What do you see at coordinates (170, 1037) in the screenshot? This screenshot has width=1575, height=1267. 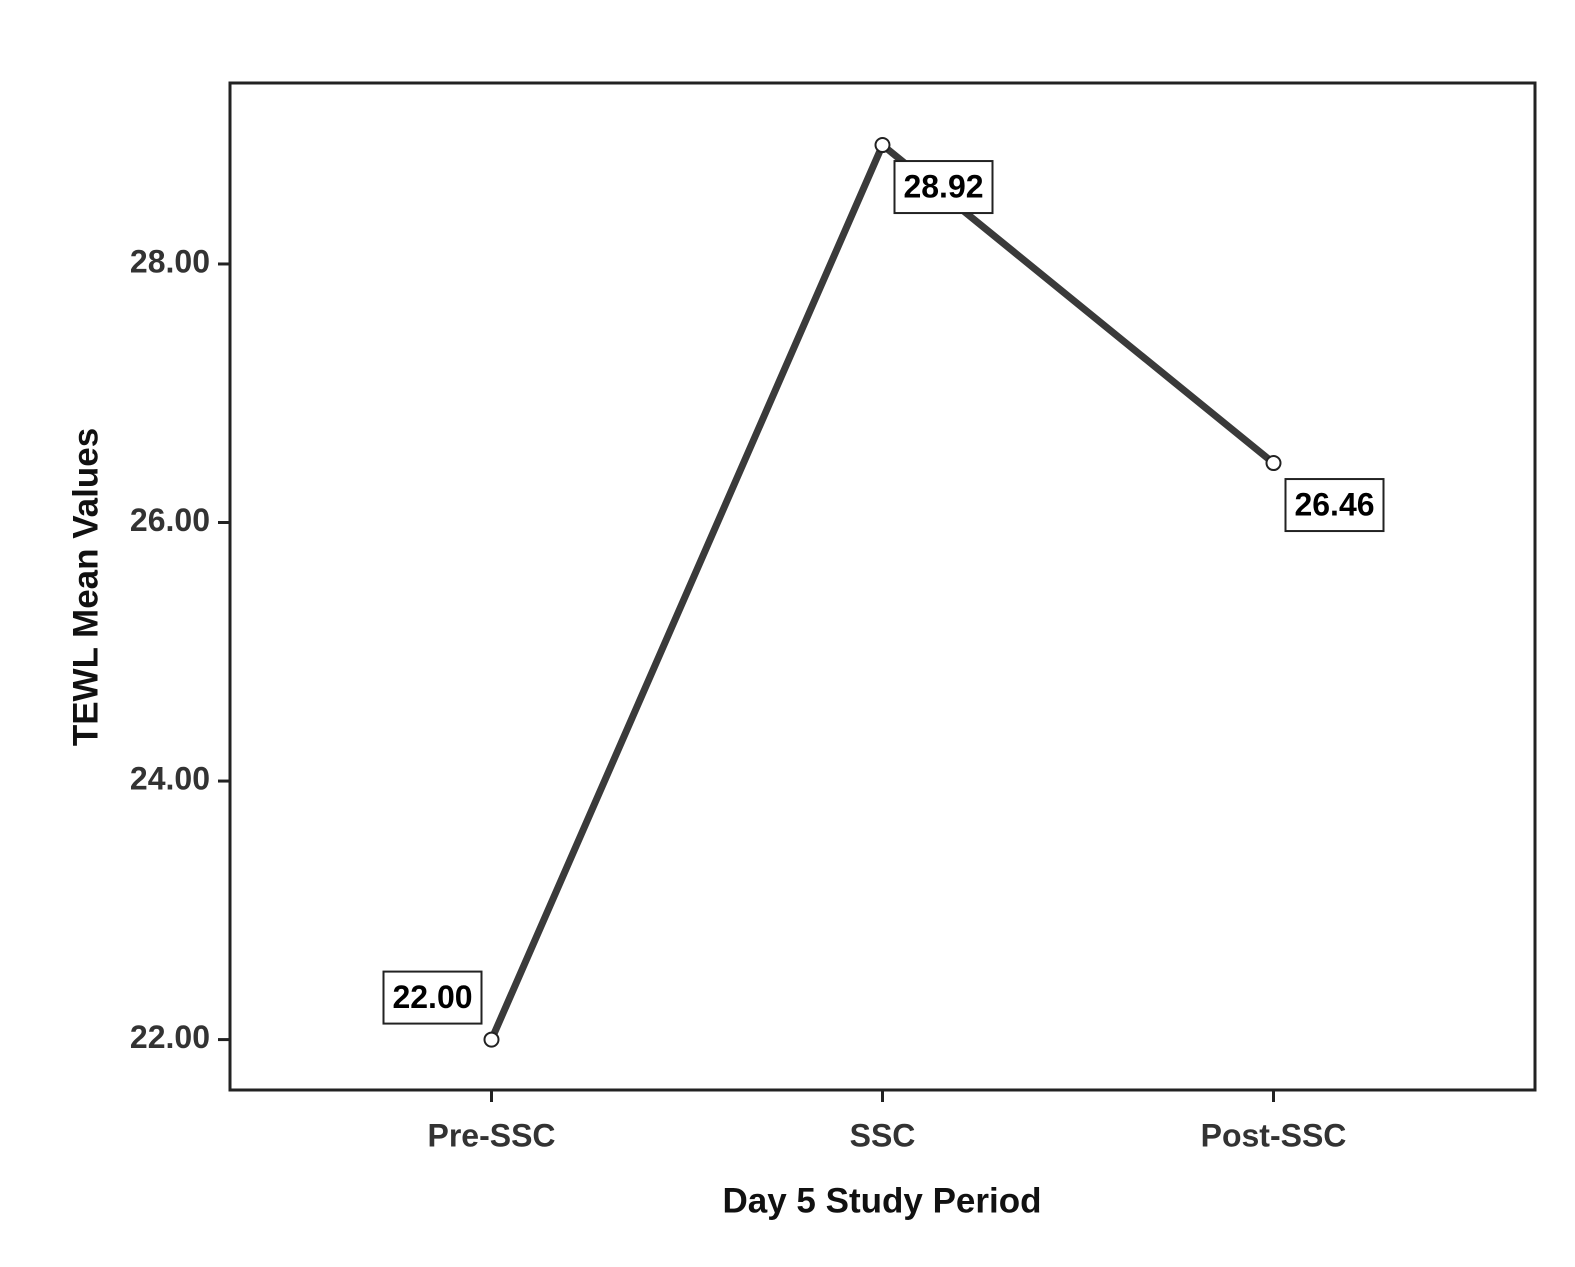 I see `y-tick-label: 22.00` at bounding box center [170, 1037].